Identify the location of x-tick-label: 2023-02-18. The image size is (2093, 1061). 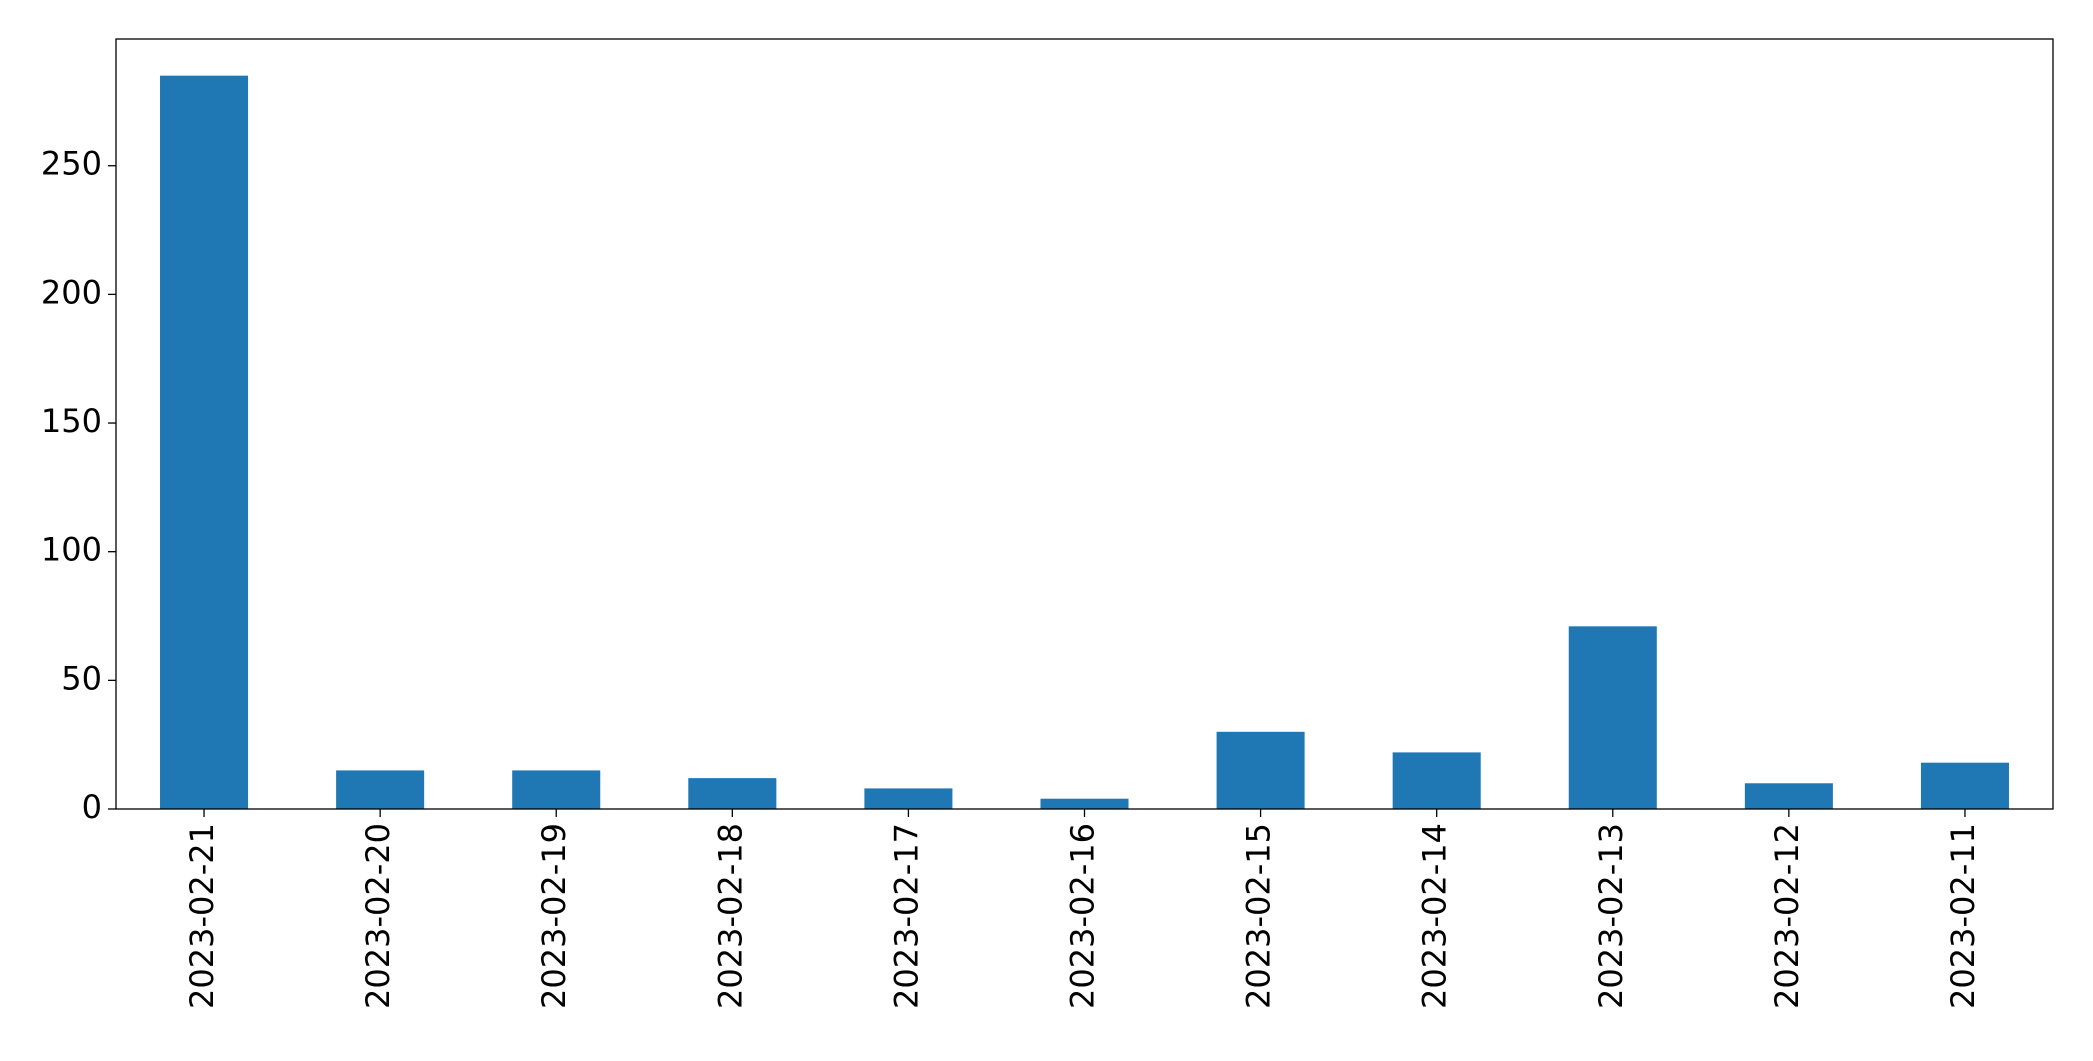
(730, 916).